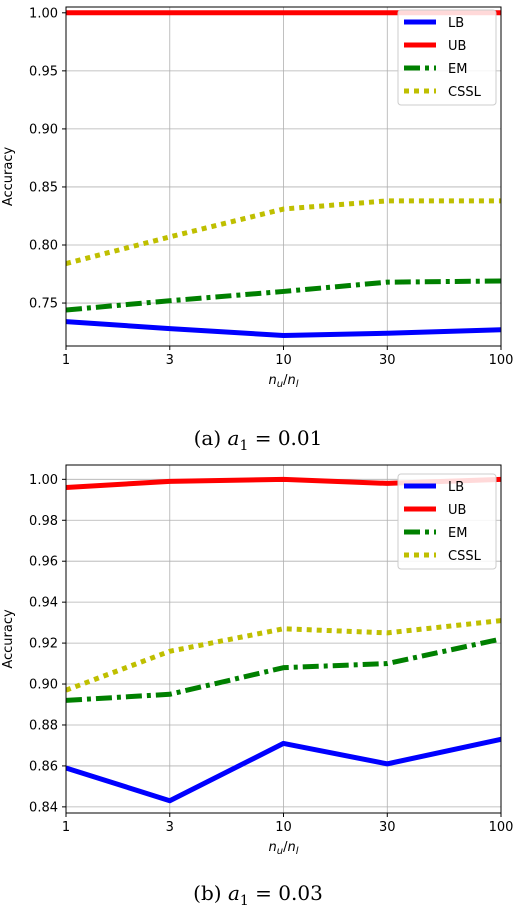 The image size is (516, 916). Describe the element at coordinates (43, 603) in the screenshot. I see `y-tick-label: 0.94` at that location.